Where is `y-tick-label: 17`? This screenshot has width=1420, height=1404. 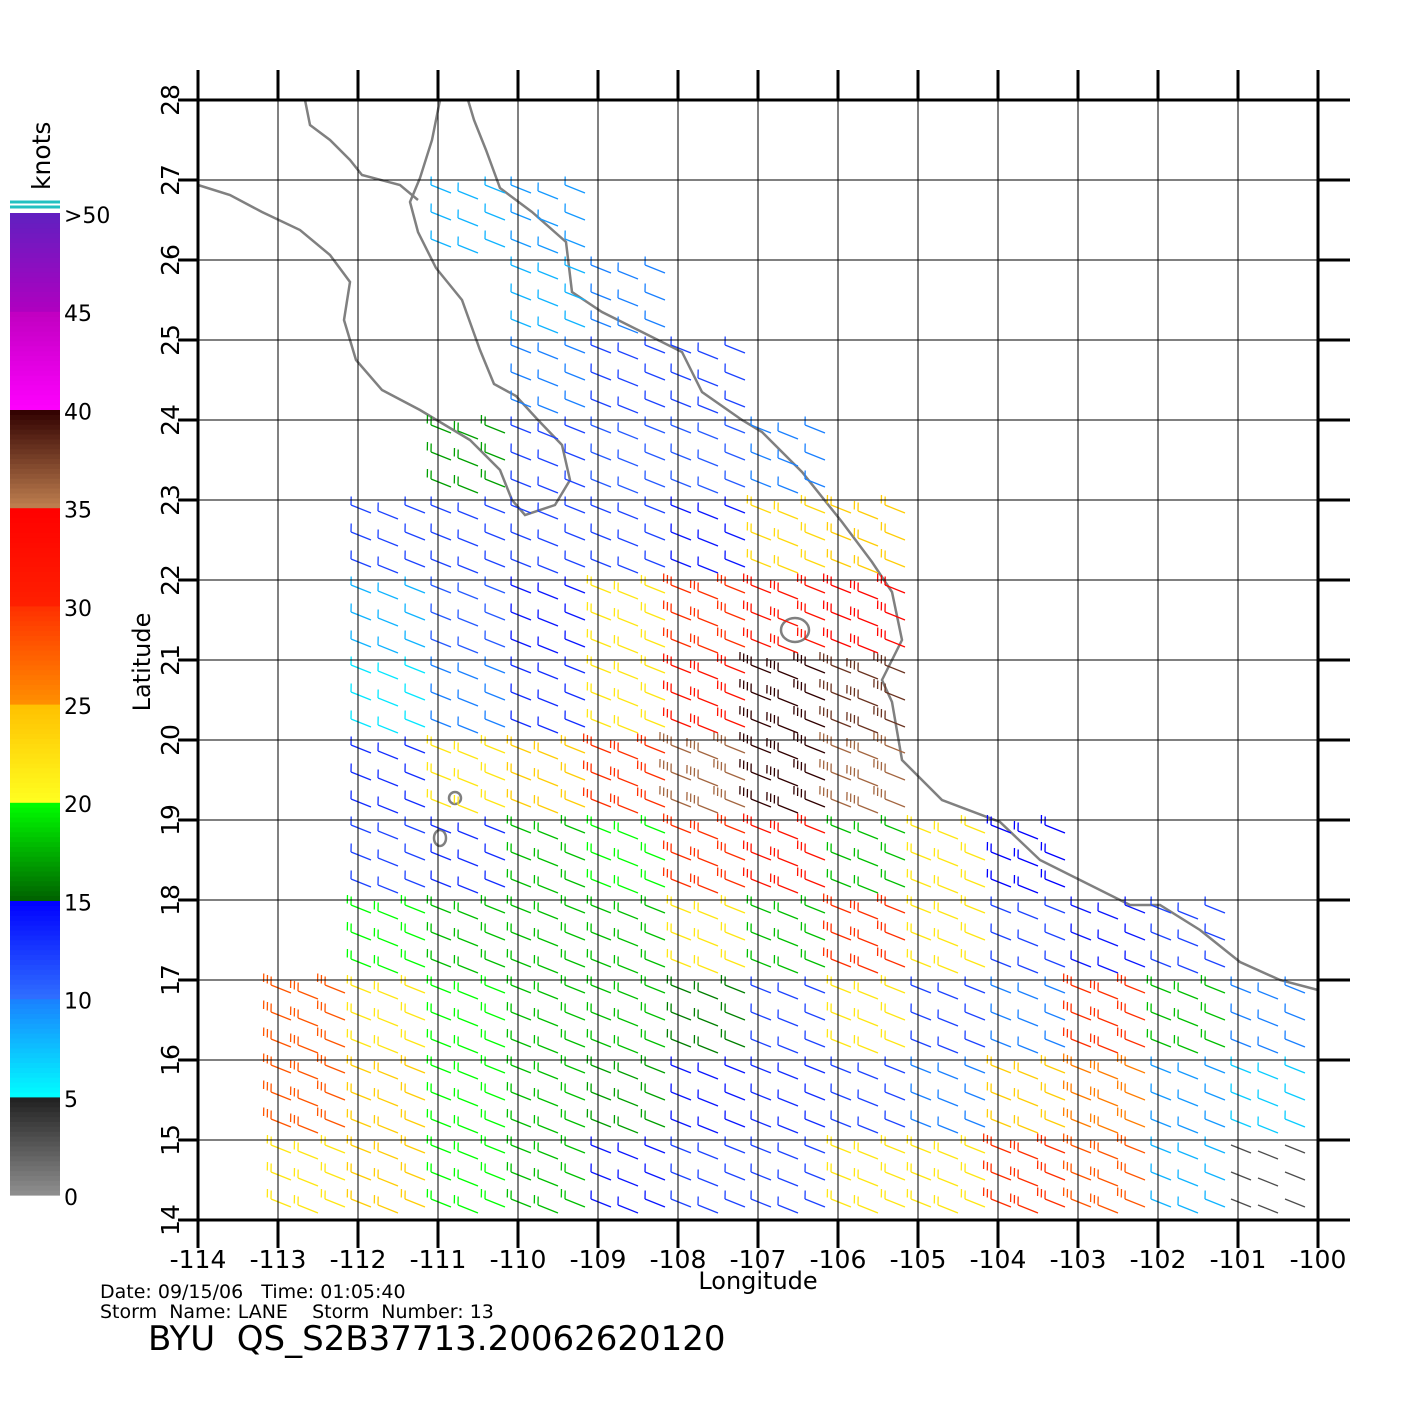 y-tick-label: 17 is located at coordinates (170, 980).